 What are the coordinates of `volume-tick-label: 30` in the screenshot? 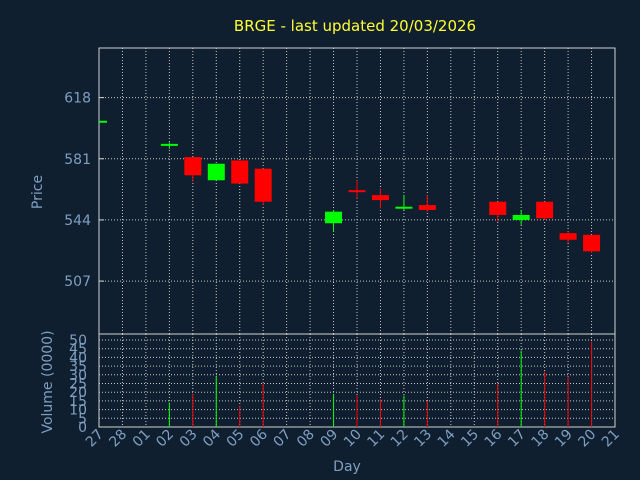 It's located at (78, 376).